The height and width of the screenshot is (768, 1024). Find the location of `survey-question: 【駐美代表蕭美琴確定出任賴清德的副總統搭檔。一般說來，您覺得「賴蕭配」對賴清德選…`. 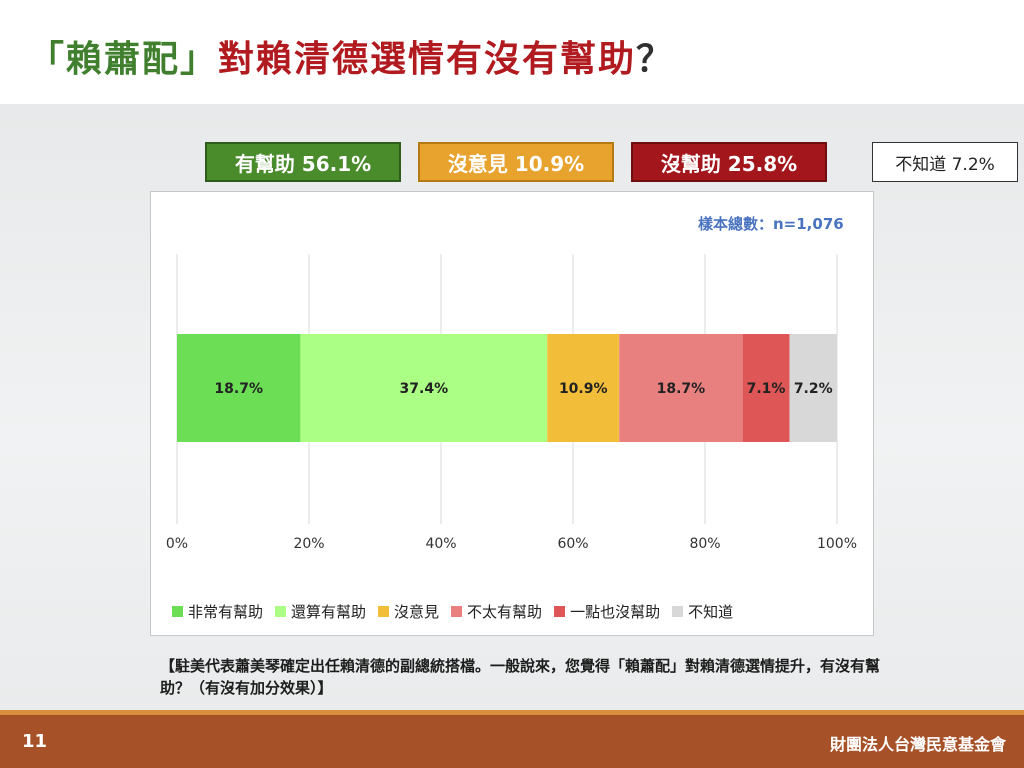

survey-question: 【駐美代表蕭美琴確定出任賴清德的副總統搭檔。一般說來，您覺得「賴蕭配」對賴清德選… is located at coordinates (520, 677).